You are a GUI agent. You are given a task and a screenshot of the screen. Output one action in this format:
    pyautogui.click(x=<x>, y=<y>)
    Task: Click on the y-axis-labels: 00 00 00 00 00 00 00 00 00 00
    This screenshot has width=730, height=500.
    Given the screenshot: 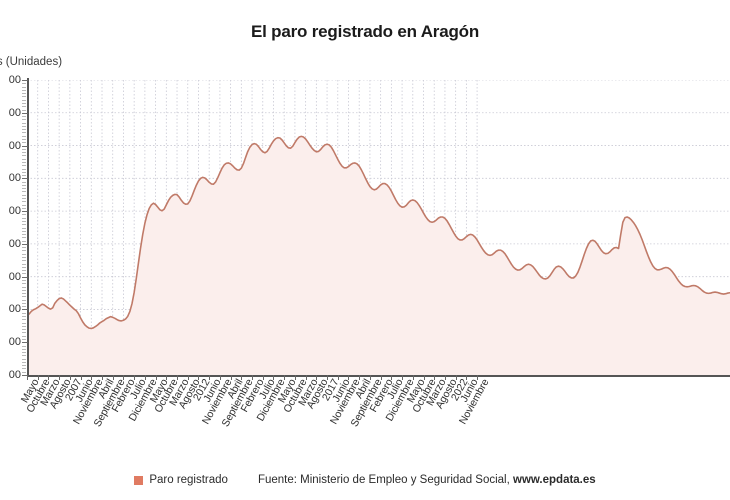 What is the action you would take?
    pyautogui.click(x=13, y=227)
    